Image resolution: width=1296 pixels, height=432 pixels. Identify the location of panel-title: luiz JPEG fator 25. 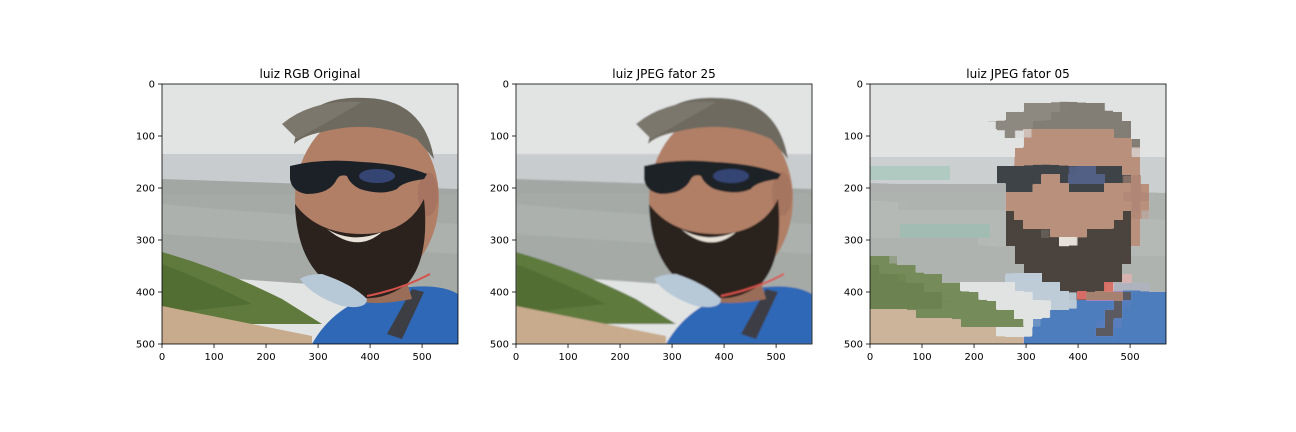
(664, 74).